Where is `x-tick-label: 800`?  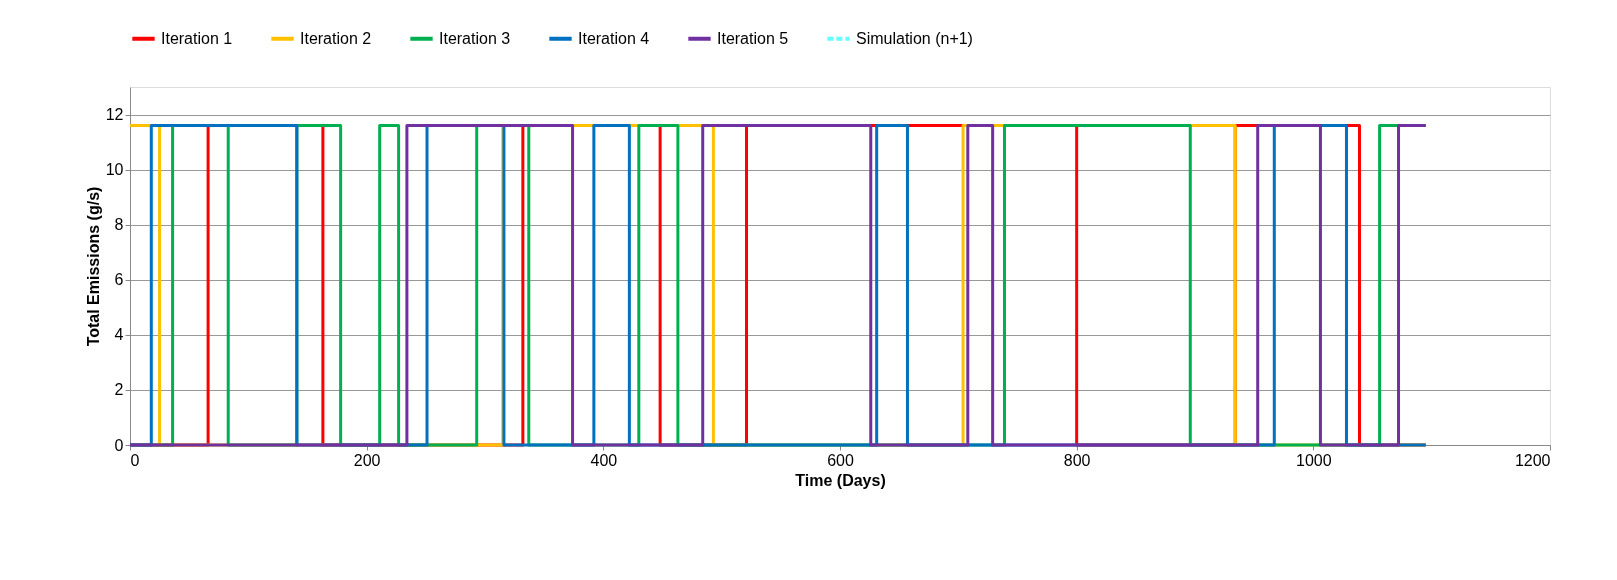
x-tick-label: 800 is located at coordinates (1077, 460).